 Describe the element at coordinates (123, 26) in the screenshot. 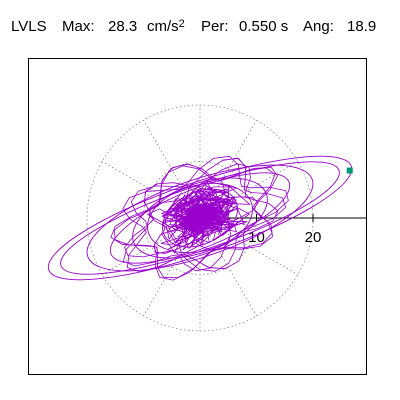

I see `max-value: 28.3` at that location.